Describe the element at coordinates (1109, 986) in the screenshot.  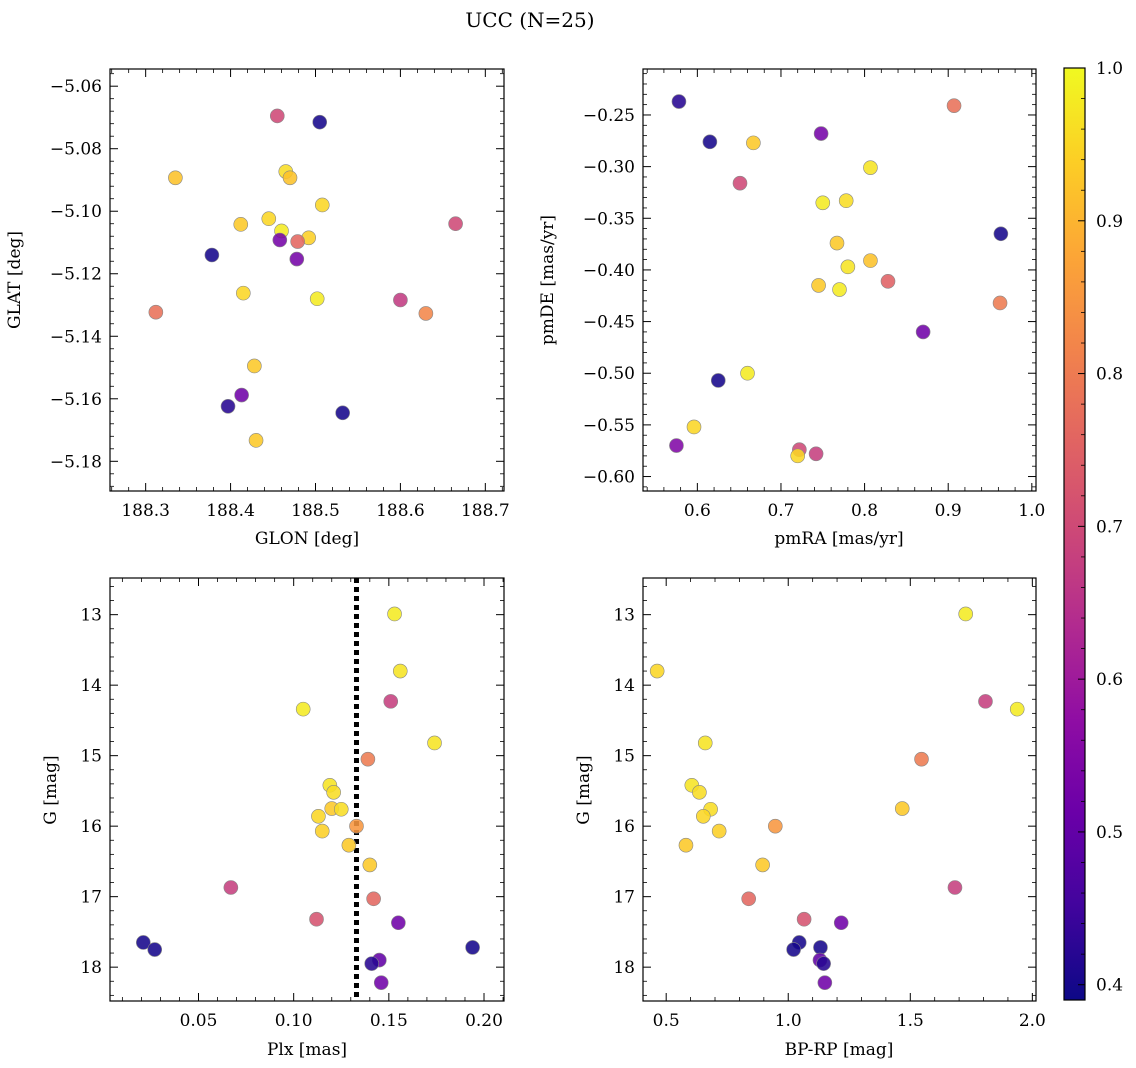
I see `colorbar-tick-label: 0.4` at that location.